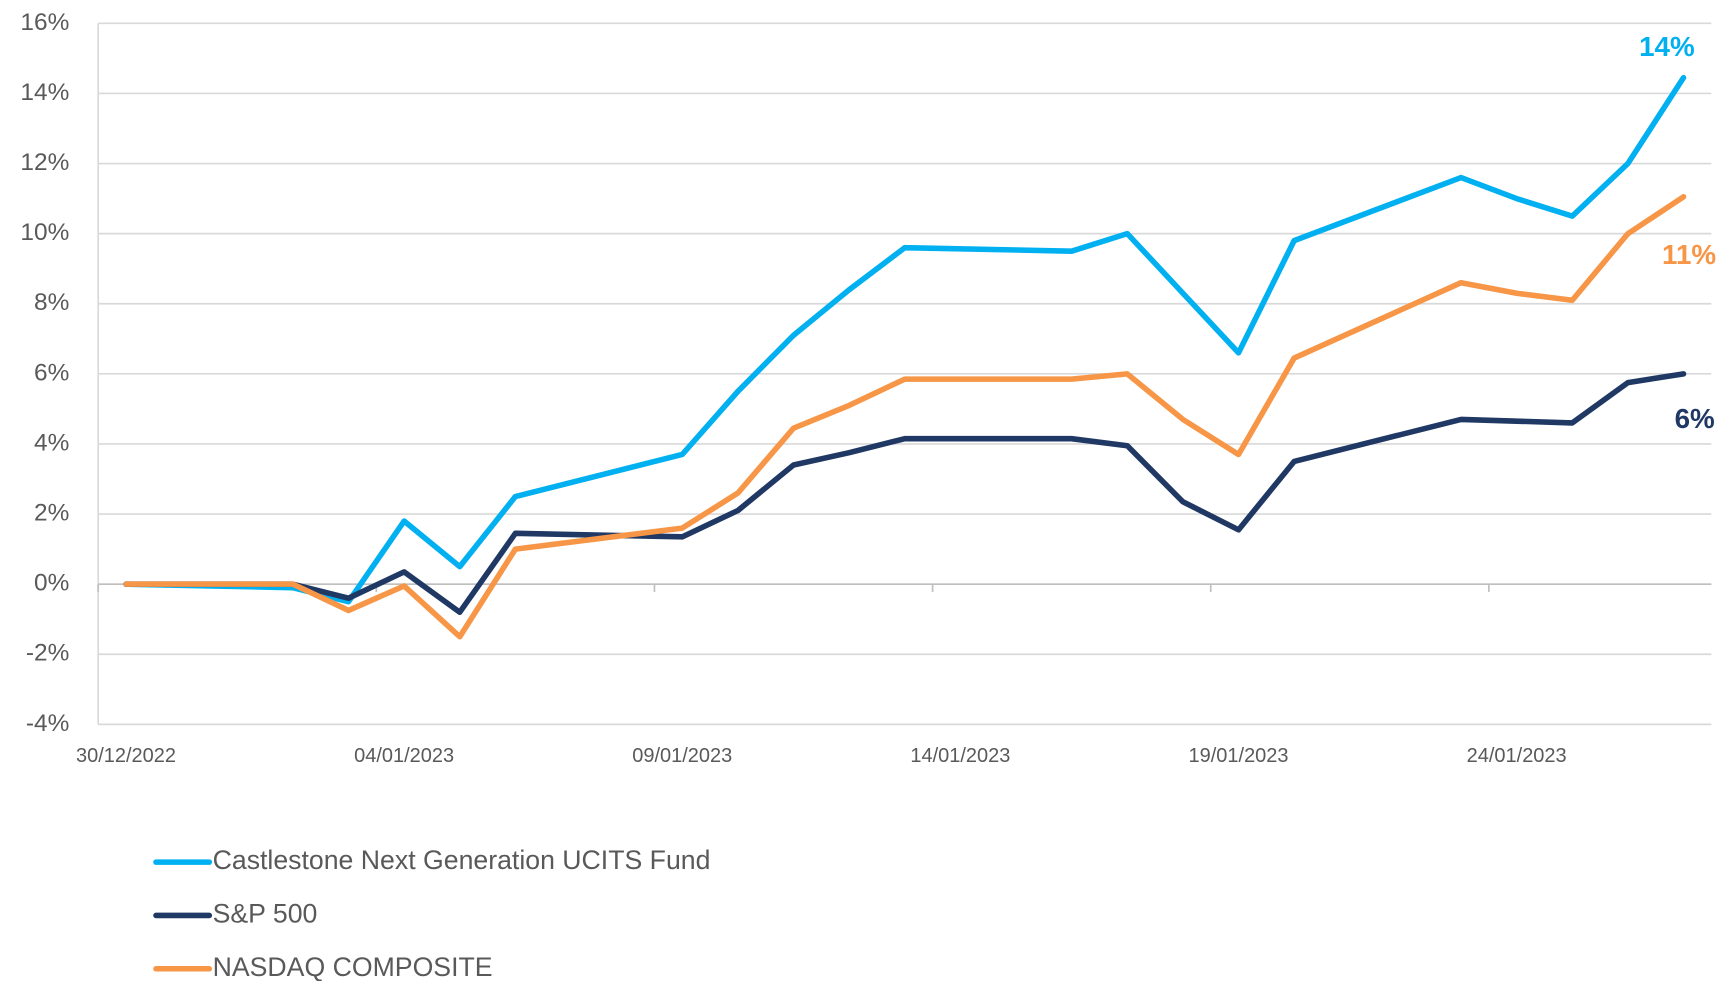 Image resolution: width=1734 pixels, height=981 pixels. I want to click on x-tick-label: 09/01/2023, so click(682, 756).